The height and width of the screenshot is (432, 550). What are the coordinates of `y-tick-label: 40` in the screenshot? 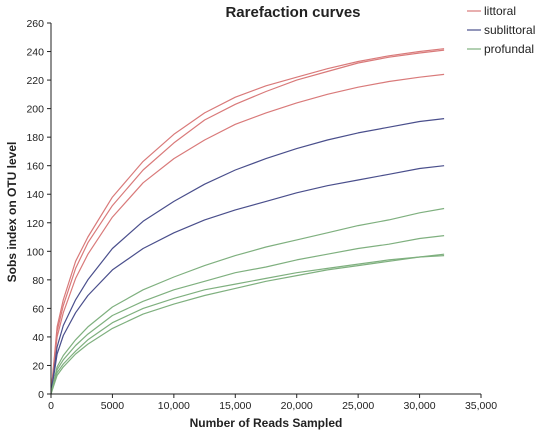 It's located at (38, 338).